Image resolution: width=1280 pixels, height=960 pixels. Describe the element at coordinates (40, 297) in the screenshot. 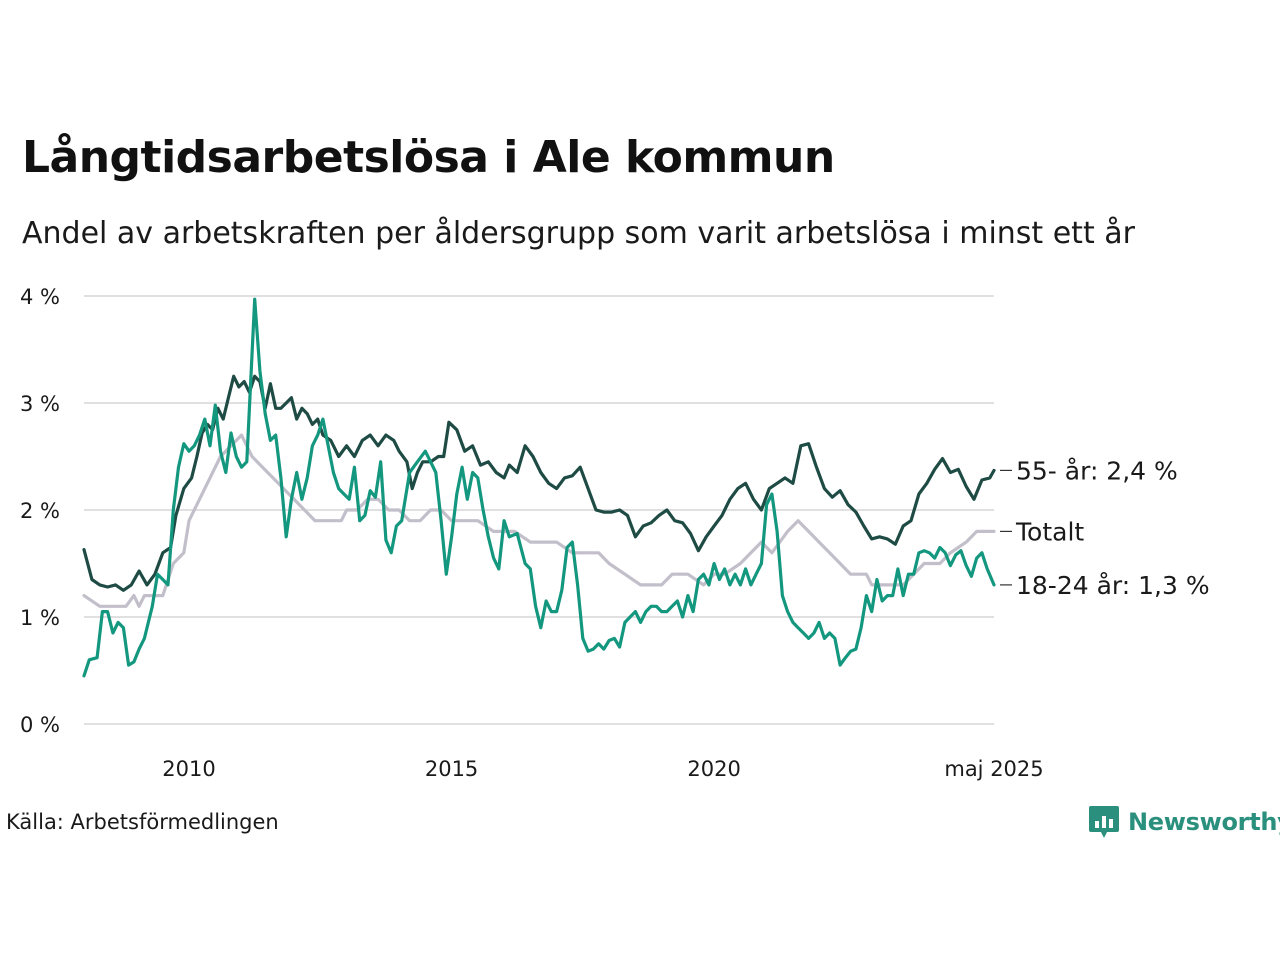

I see `y-tick-label: 4 %` at that location.